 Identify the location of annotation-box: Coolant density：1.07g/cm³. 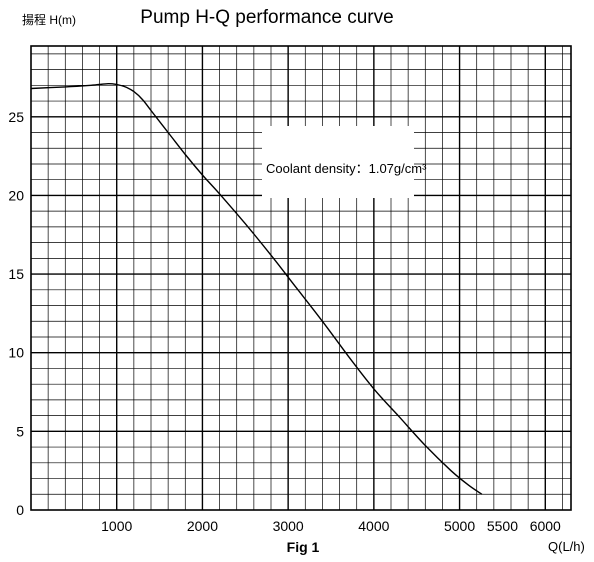
(344, 162).